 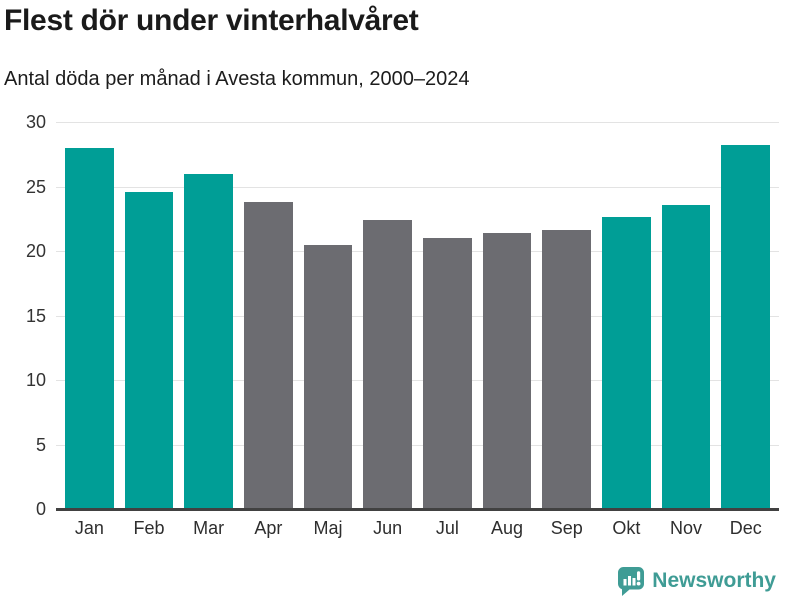 I want to click on x-tick-label-feb: Feb, so click(x=149, y=528).